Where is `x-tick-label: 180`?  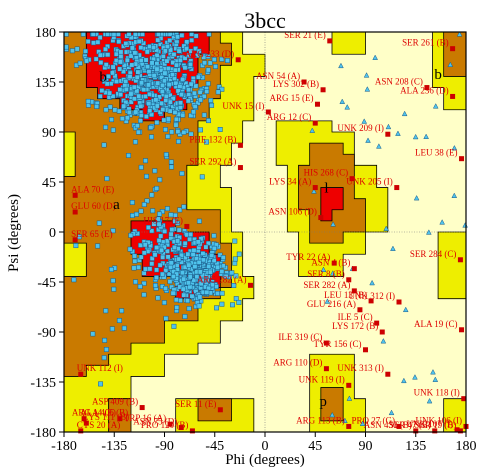 x-tick-label: 180 is located at coordinates (466, 446).